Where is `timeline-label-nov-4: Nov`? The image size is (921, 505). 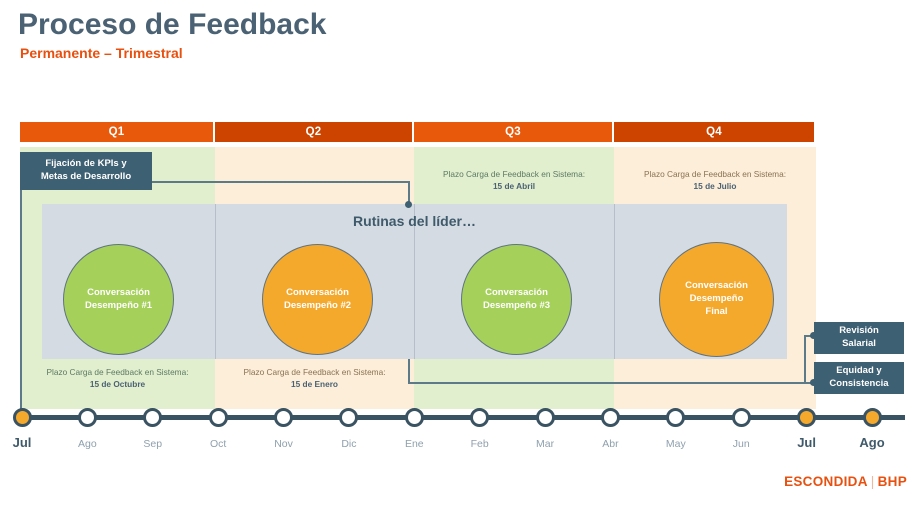 timeline-label-nov-4: Nov is located at coordinates (283, 444).